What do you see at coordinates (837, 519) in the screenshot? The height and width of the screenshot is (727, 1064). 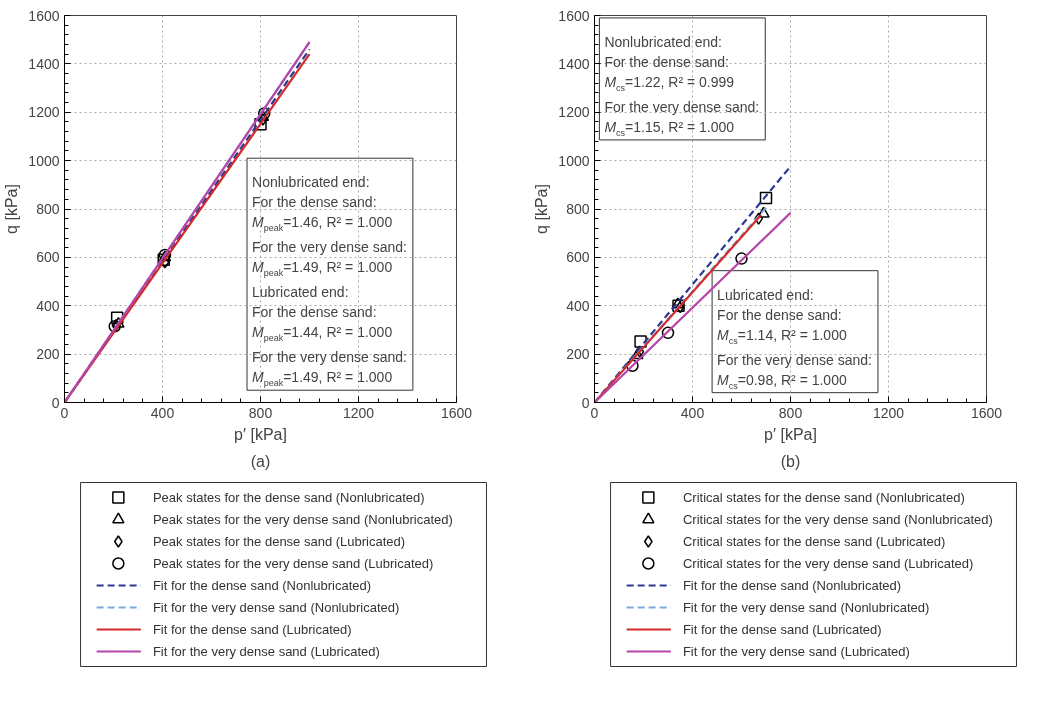 I see `legend-label: Critical states for the very dense sand (Nonlubricated)` at bounding box center [837, 519].